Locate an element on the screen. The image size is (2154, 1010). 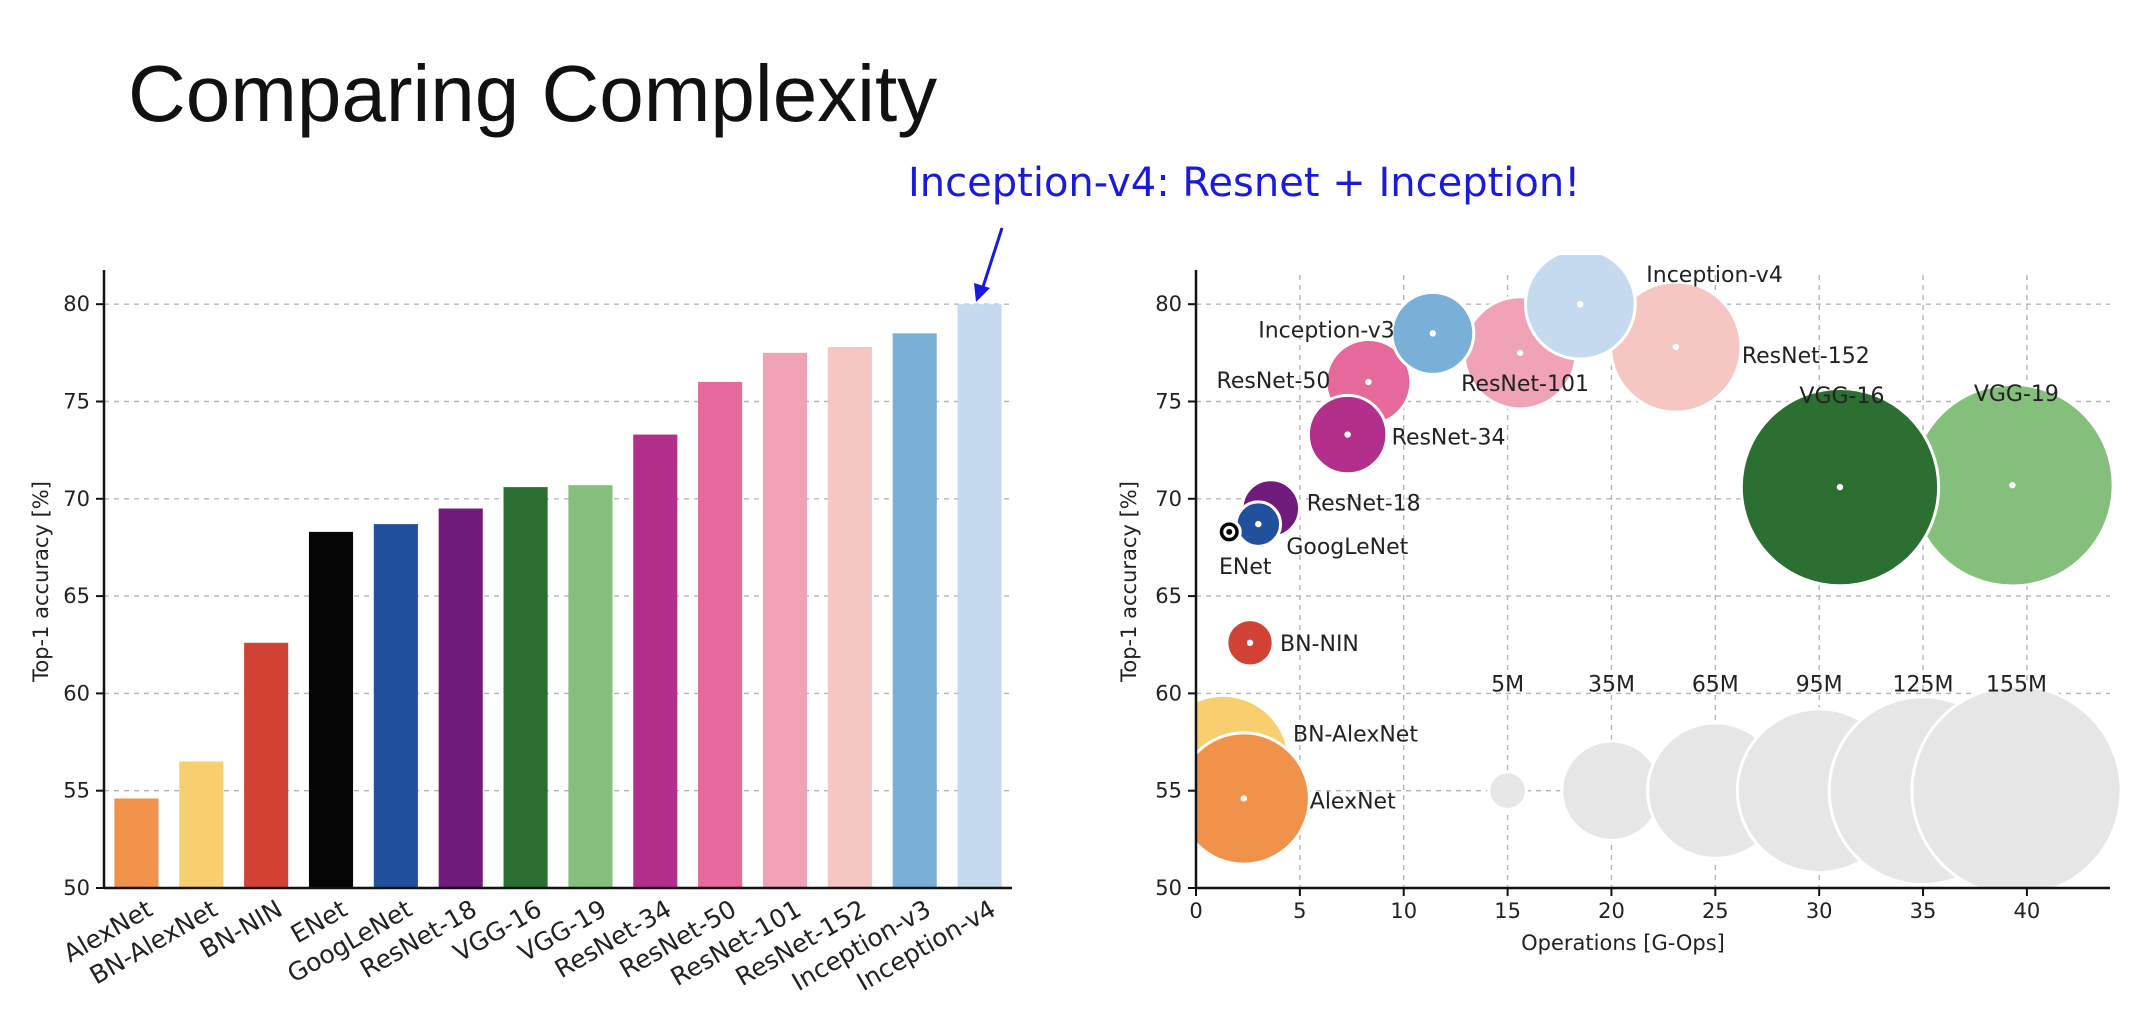
size-legend-labels: 5M 35M 65M 95M 125M 155M is located at coordinates (1769, 684).